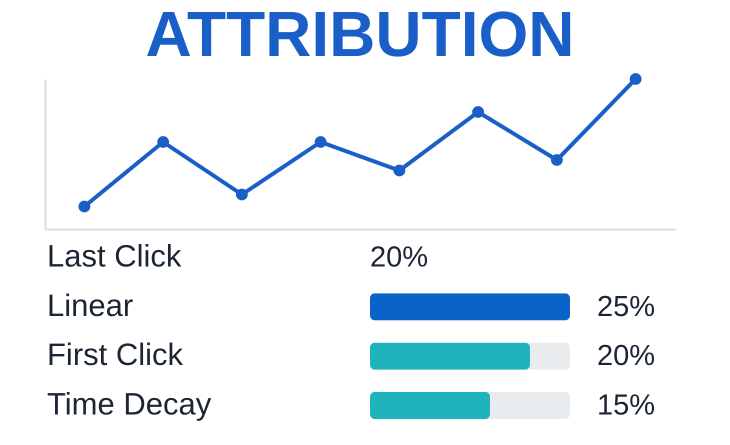 Image resolution: width=730 pixels, height=445 pixels. I want to click on text: 20%, so click(399, 258).